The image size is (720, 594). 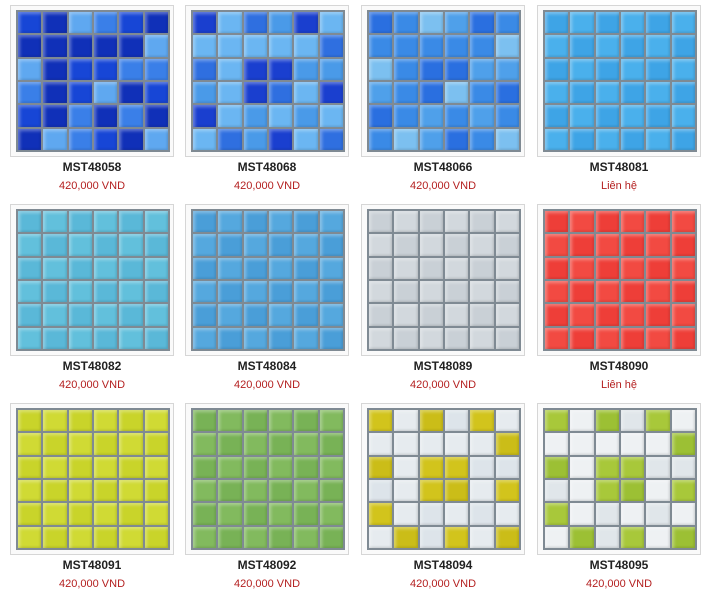 What do you see at coordinates (92, 186) in the screenshot?
I see `product-price: 420,000 VND` at bounding box center [92, 186].